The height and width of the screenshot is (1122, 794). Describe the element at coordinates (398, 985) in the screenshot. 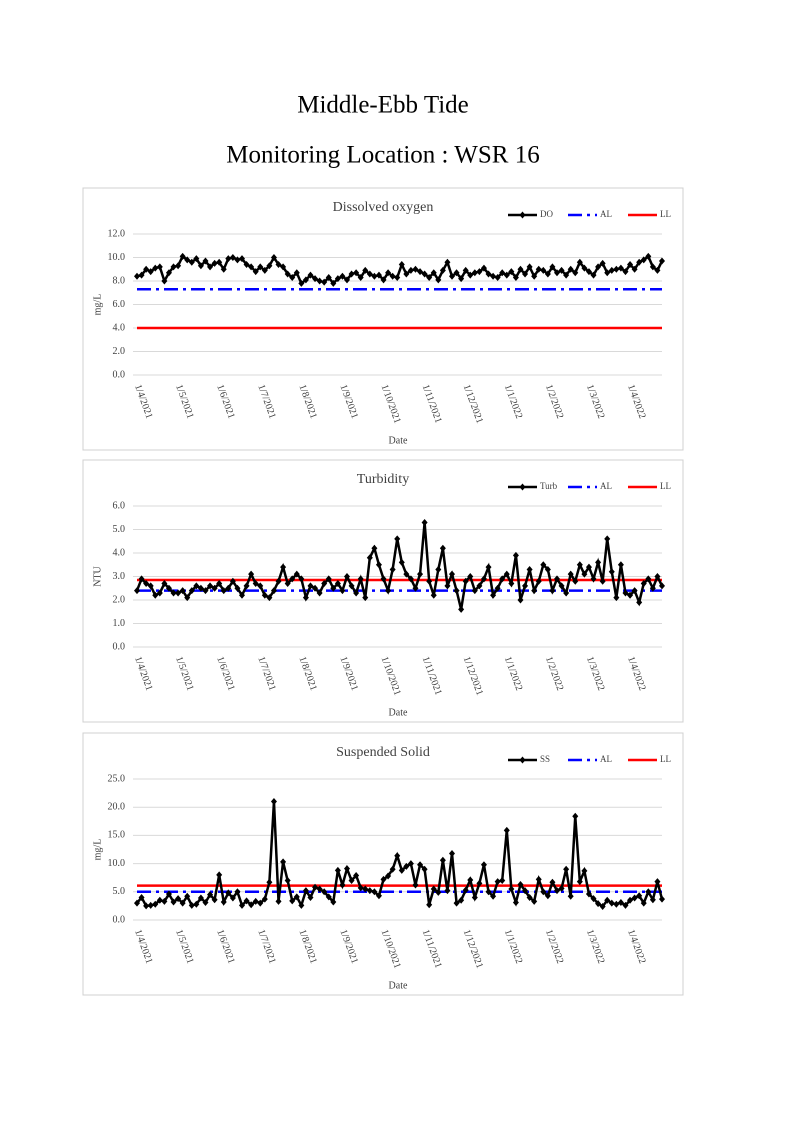

I see `x-axis-title: Date` at that location.